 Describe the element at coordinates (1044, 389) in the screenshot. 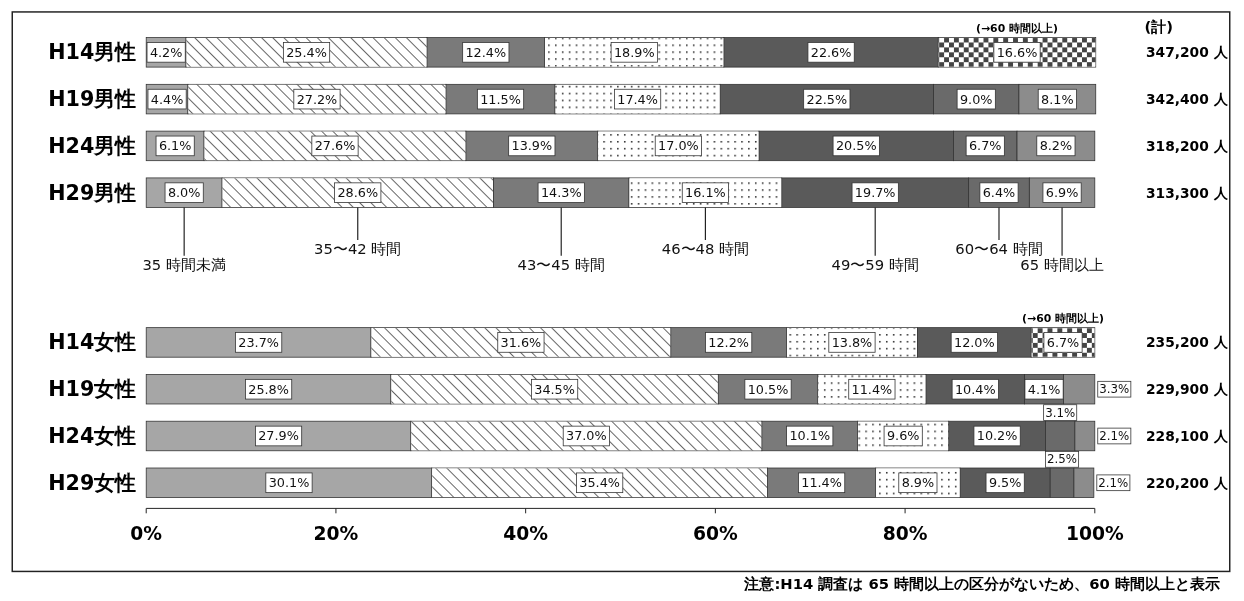

I see `data-label: 4.1%` at that location.